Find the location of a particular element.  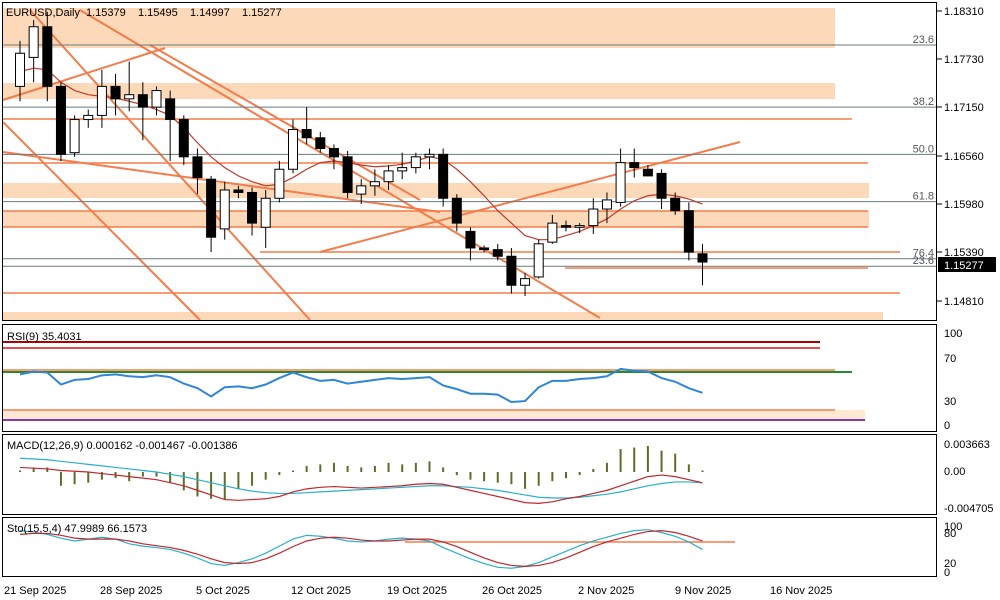

resistance-zone is located at coordinates (436, 190).